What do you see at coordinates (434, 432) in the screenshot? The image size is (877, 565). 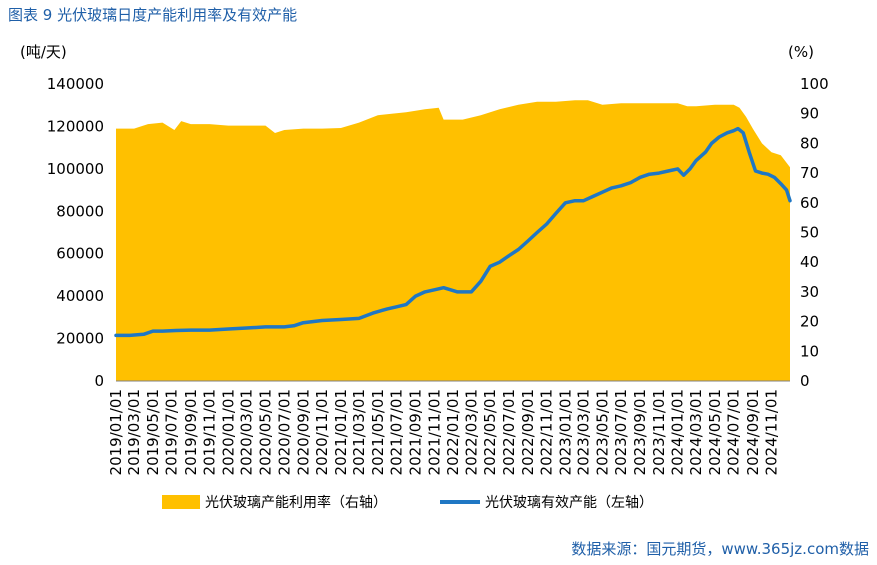 I see `x-tick-label: 2021/11/01` at bounding box center [434, 432].